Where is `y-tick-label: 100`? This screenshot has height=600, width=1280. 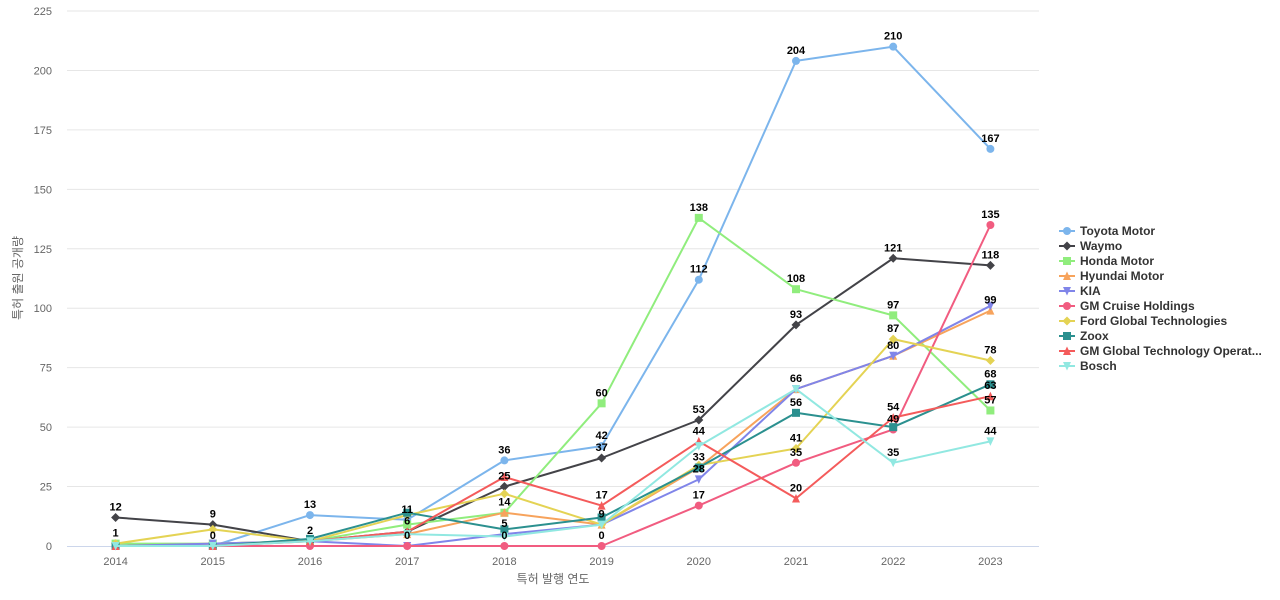
y-tick-label: 100 is located at coordinates (43, 309).